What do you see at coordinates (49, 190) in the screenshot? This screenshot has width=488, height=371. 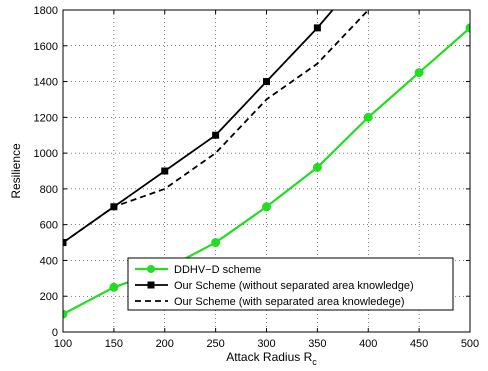 I see `y-tick-label: 800` at bounding box center [49, 190].